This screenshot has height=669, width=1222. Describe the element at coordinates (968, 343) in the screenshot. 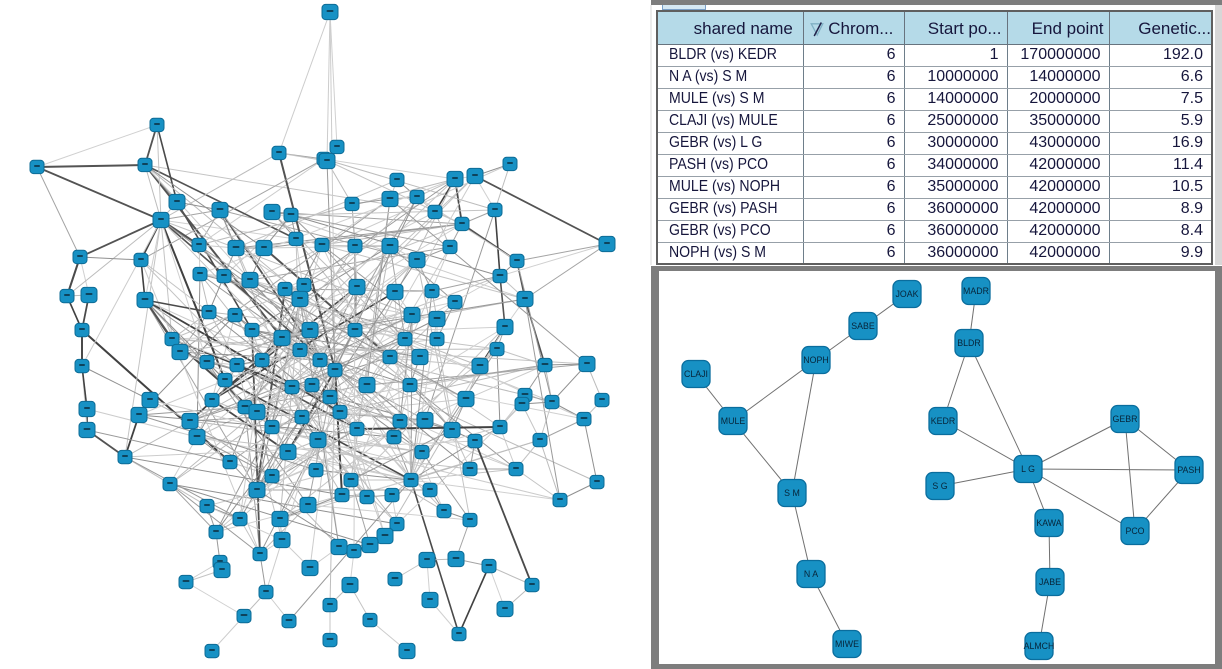

I see `svg-text: BLDR` at that location.